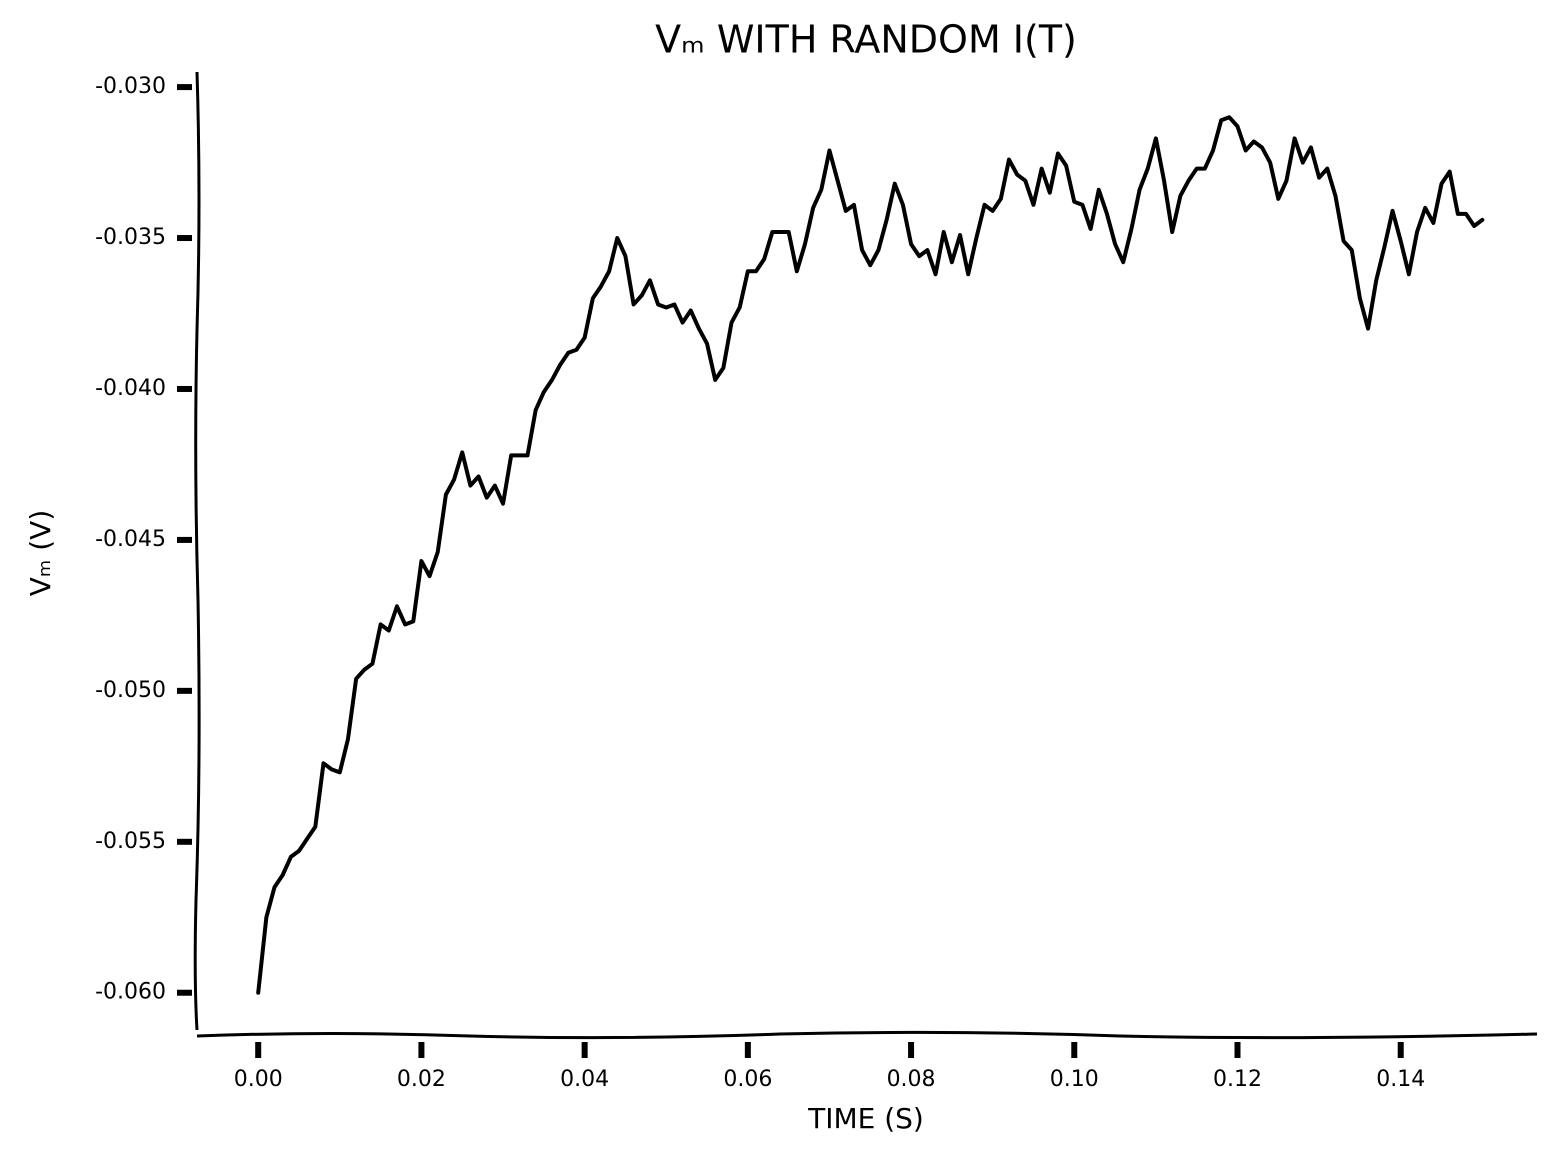  What do you see at coordinates (40, 553) in the screenshot?
I see `y-axis-label: Vₘ (V)` at bounding box center [40, 553].